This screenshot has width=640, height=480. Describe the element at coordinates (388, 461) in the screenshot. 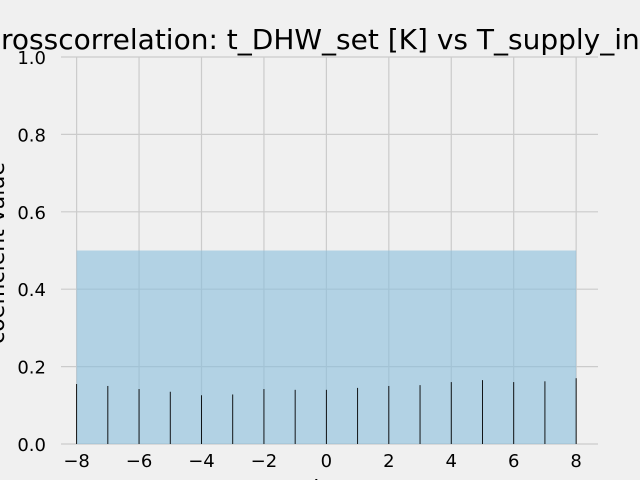

I see `x-tick-label: 2` at that location.